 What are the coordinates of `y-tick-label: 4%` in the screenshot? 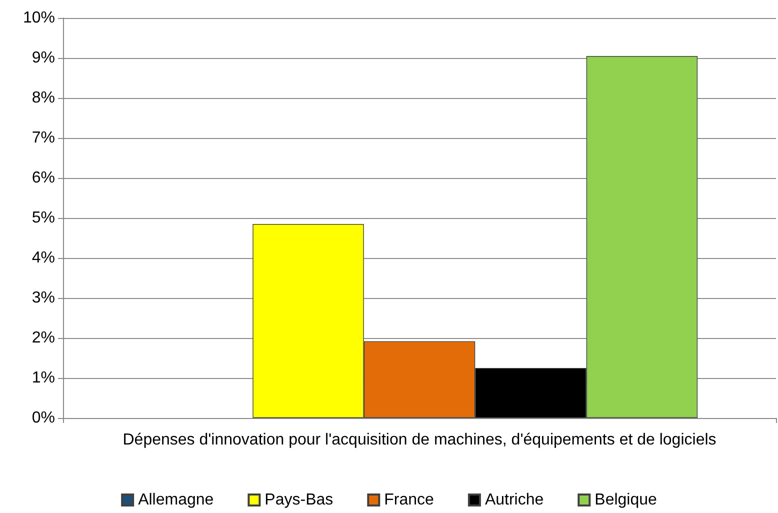 It's located at (43, 258).